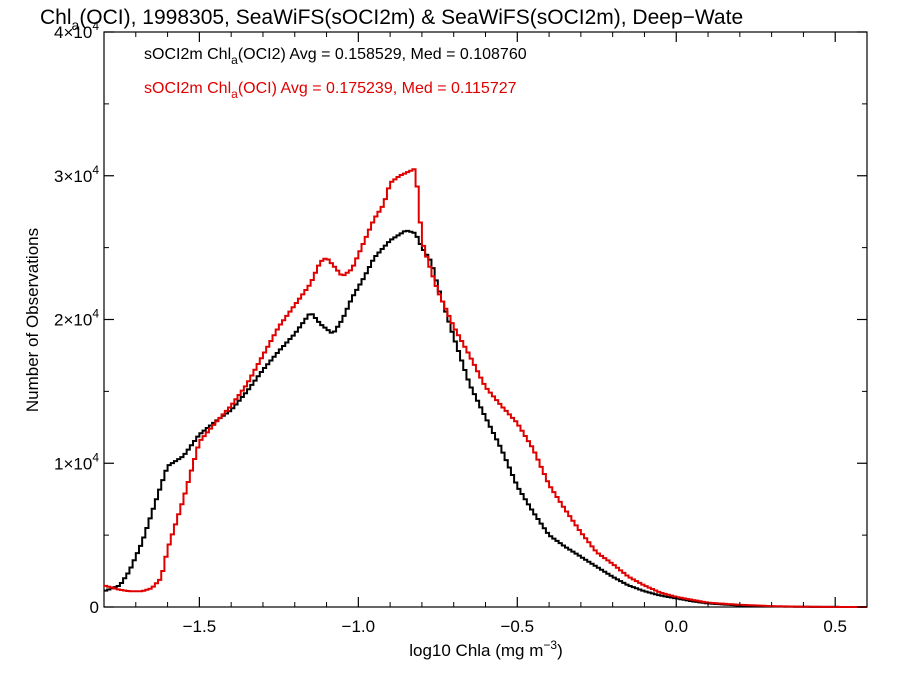 The image size is (900, 675). I want to click on y-axis-label: Number of Observations, so click(32, 320).